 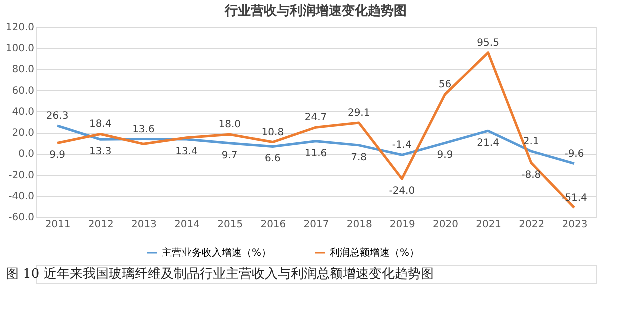 What do you see at coordinates (101, 225) in the screenshot?
I see `x-tick-label: 2012` at bounding box center [101, 225].